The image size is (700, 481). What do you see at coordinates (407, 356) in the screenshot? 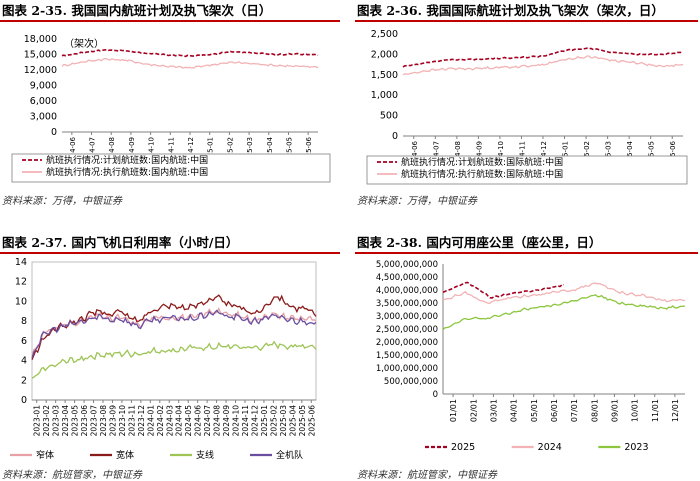
I see `y-tick-label: 1,500,000,000` at bounding box center [407, 356].